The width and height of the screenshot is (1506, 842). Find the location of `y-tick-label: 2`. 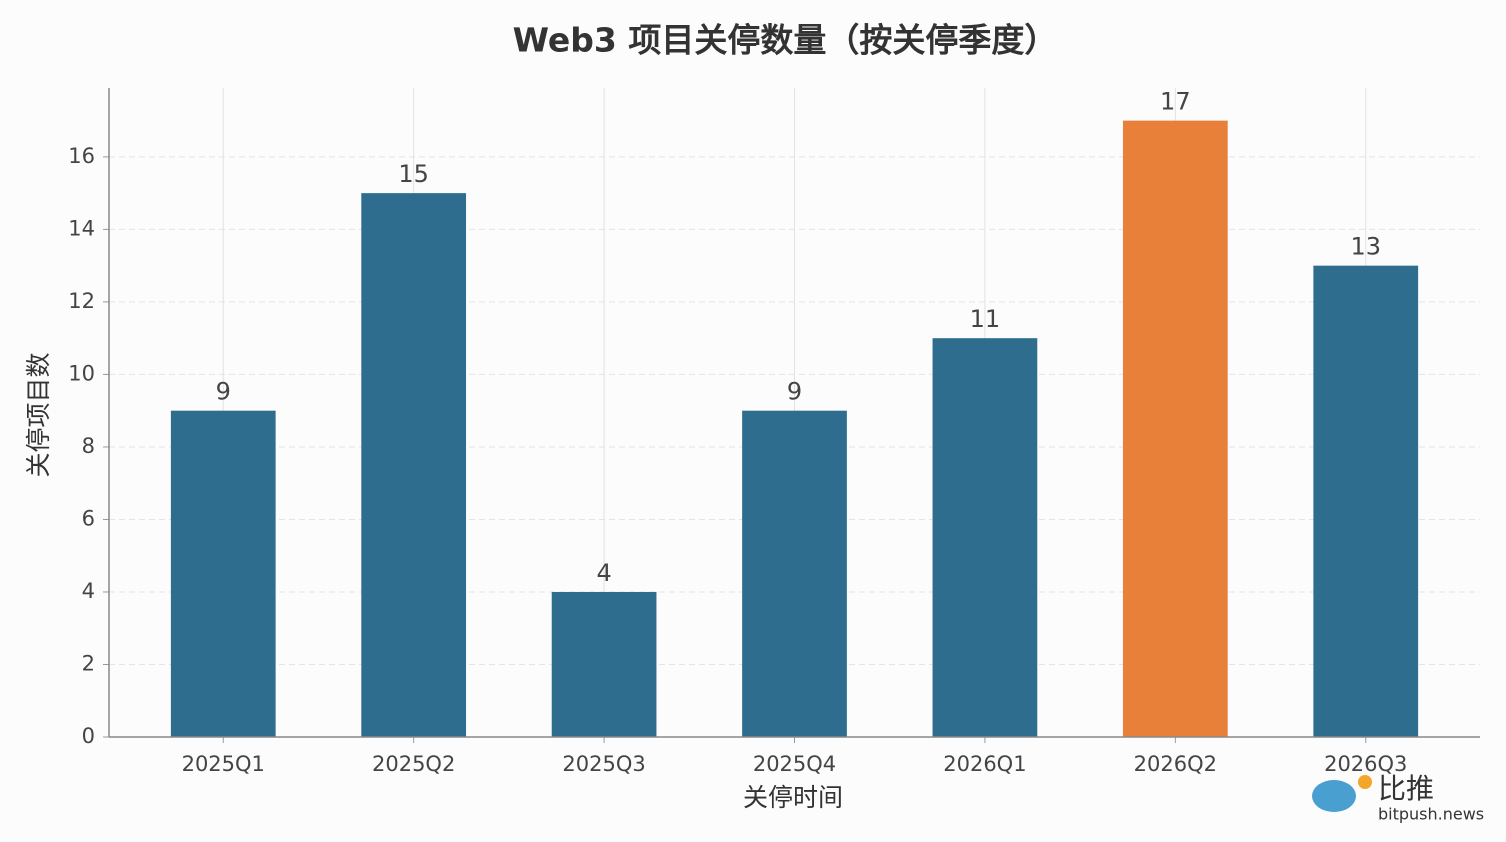

y-tick-label: 2 is located at coordinates (88, 663).